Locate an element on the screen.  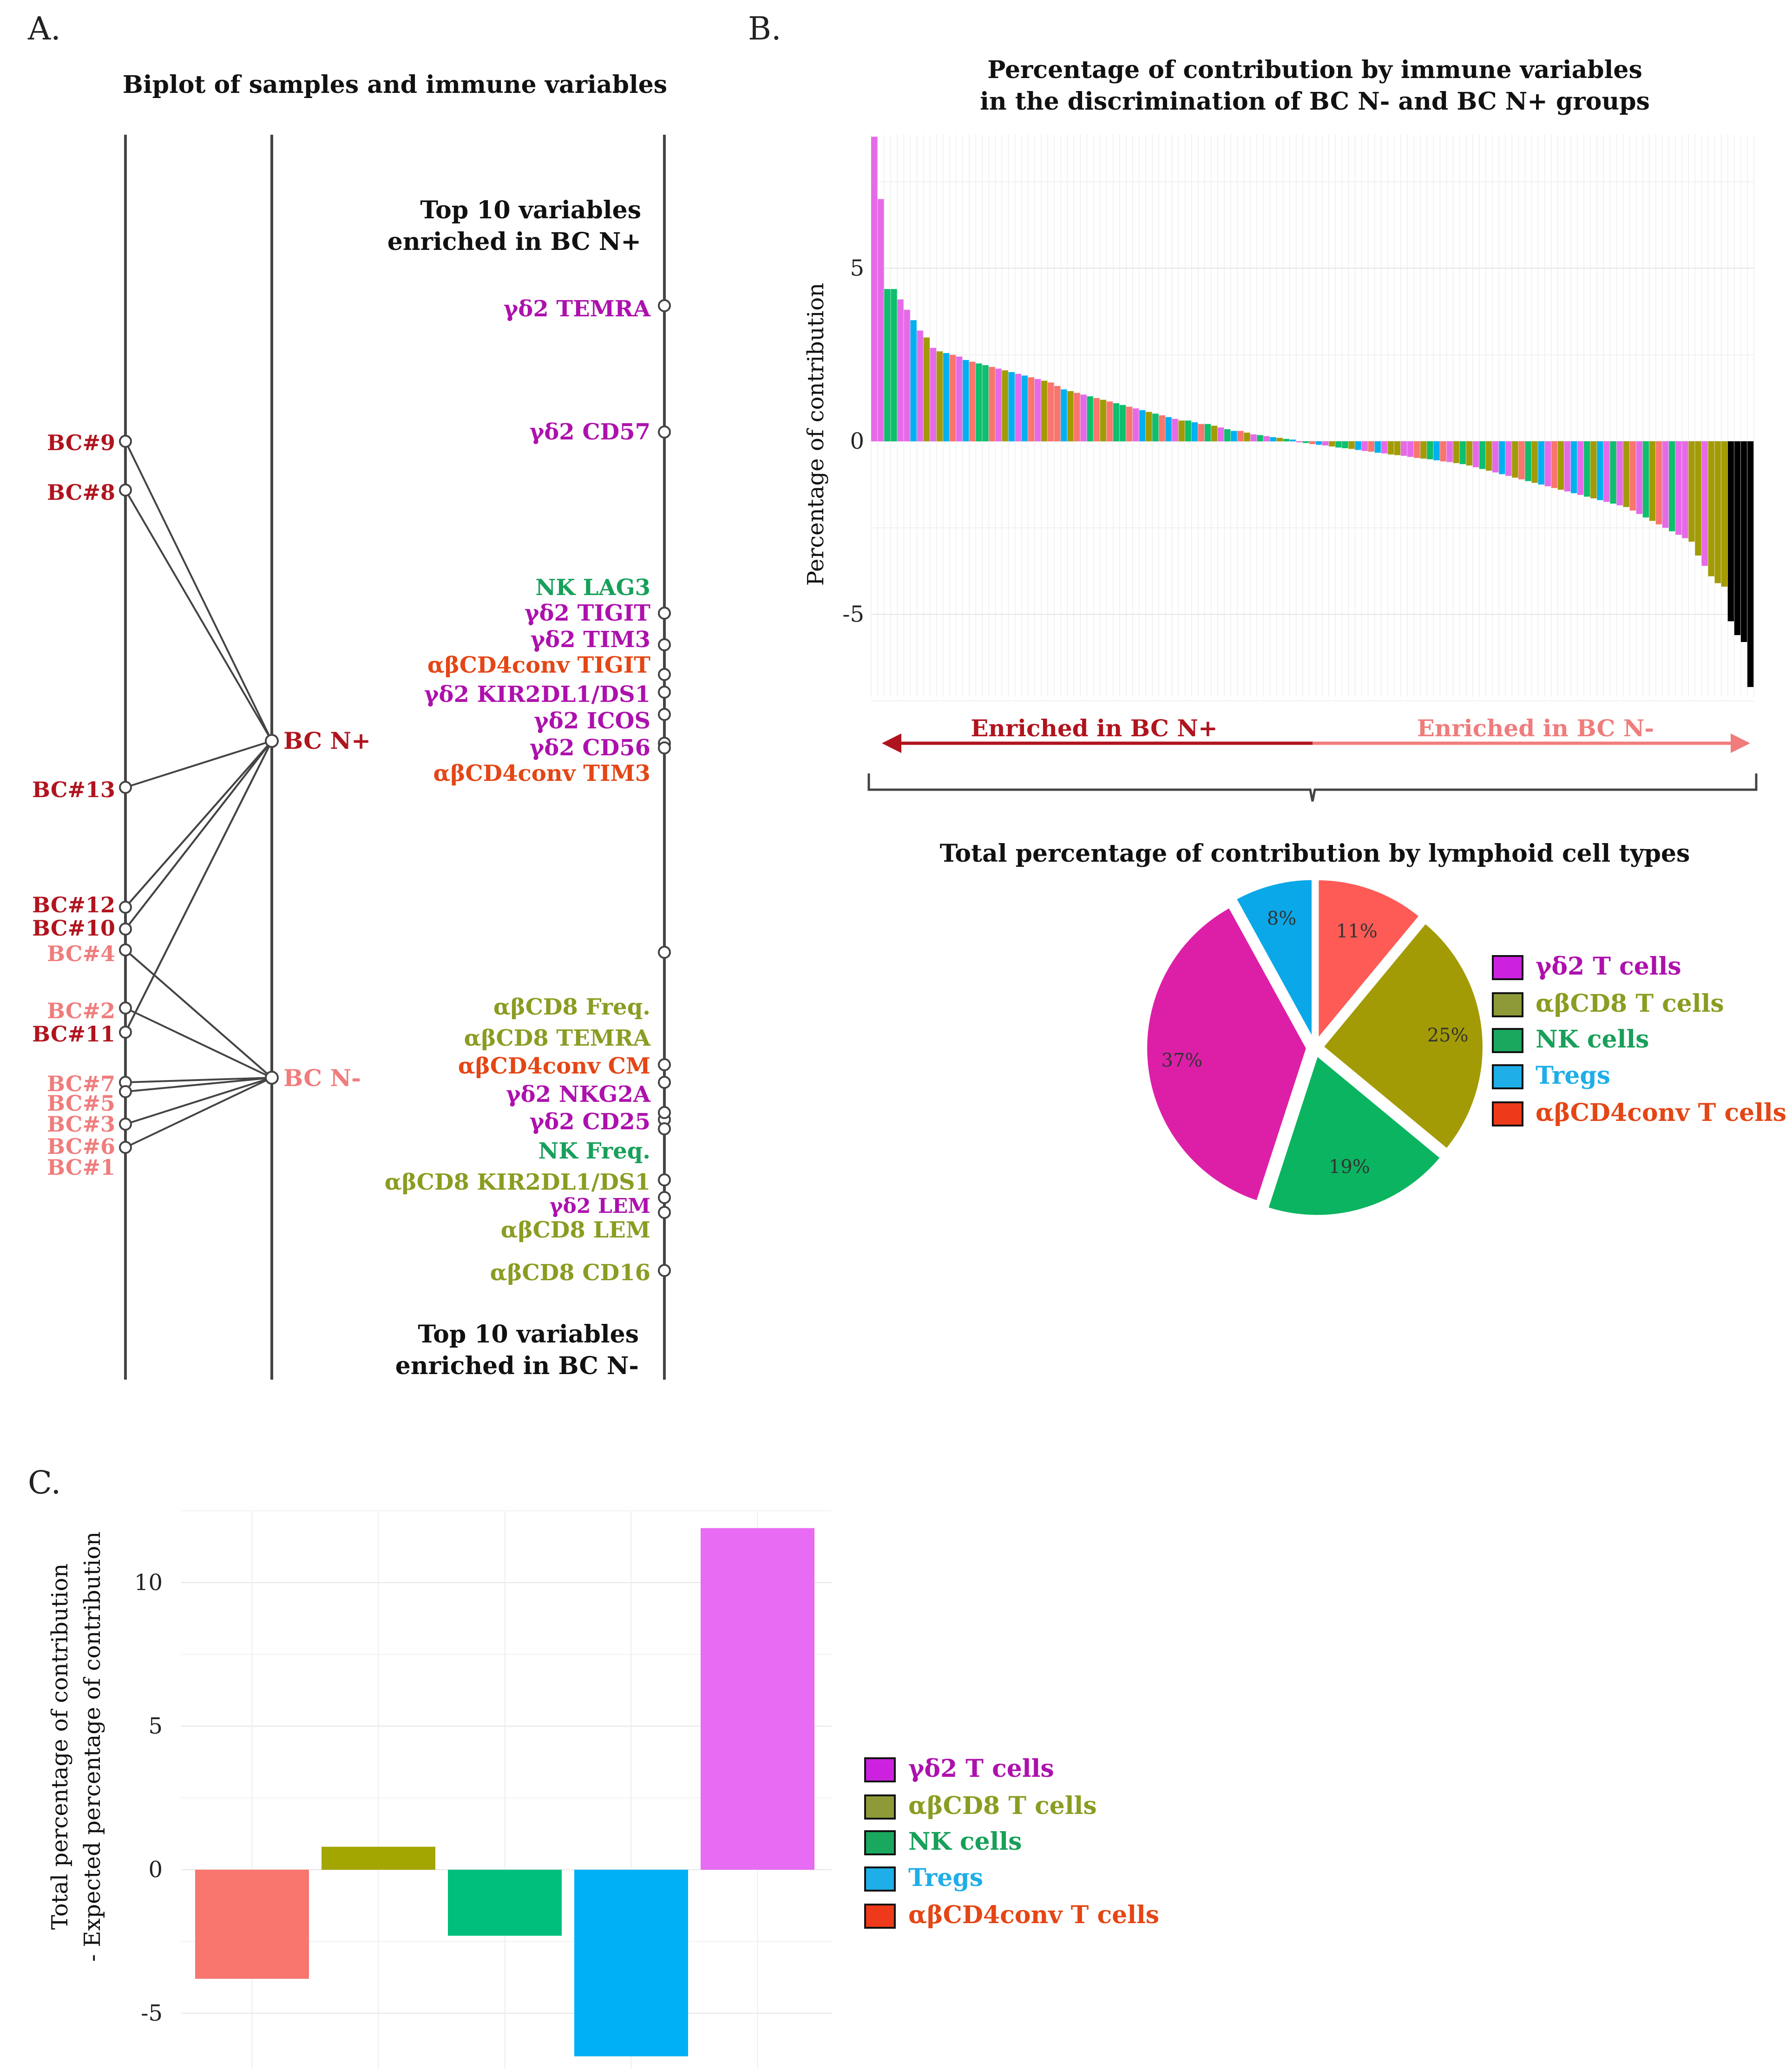
top-variable-label: γδ2 TIM3 is located at coordinates (590, 640).